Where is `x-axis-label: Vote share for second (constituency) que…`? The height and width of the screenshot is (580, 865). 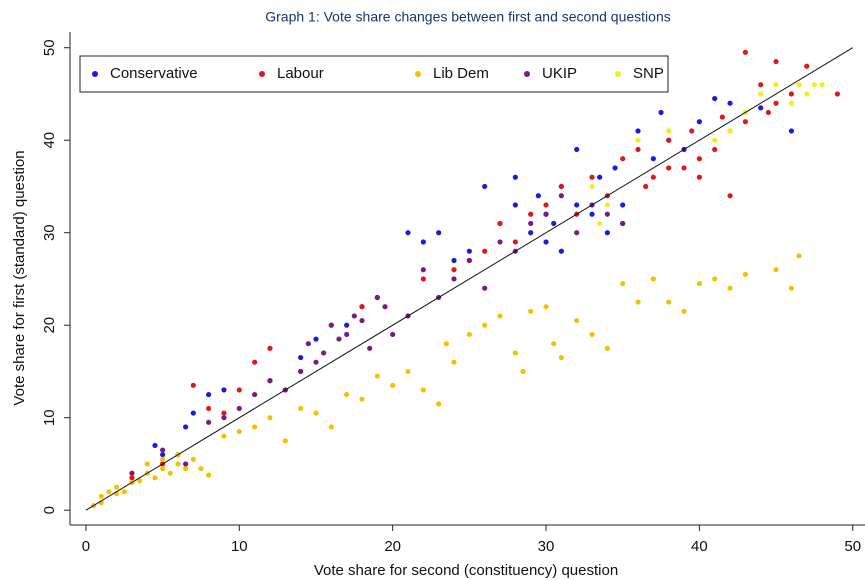 x-axis-label: Vote share for second (constituency) que… is located at coordinates (466, 570).